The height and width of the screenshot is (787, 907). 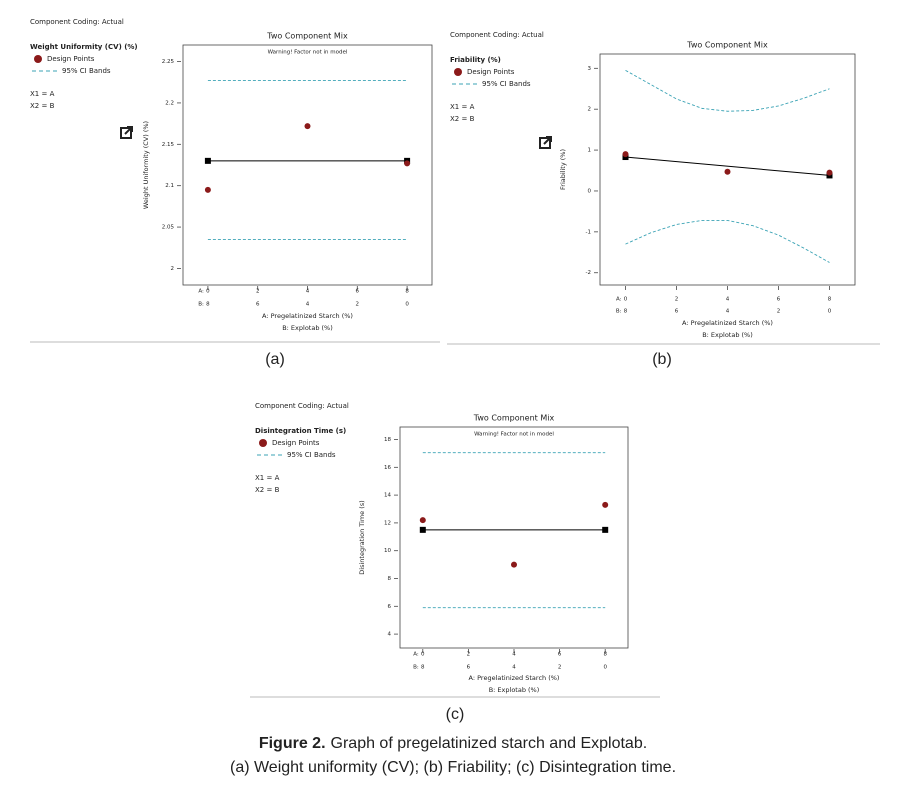 I want to click on y-tick-label: 12, so click(x=387, y=523).